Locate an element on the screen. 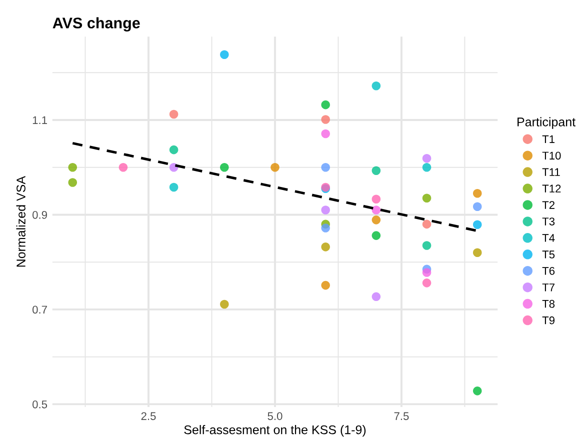 This screenshot has height=441, width=582. legend-label: T6 is located at coordinates (548, 270).